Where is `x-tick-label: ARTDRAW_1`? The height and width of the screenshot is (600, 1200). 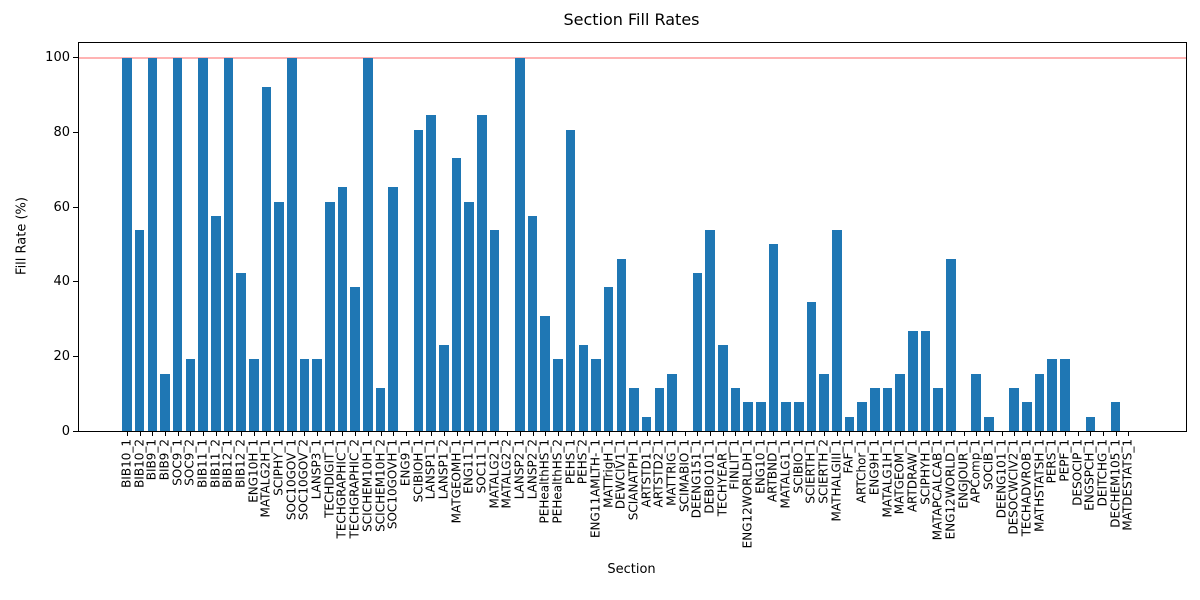 x-tick-label: ARTDRAW_1 is located at coordinates (912, 476).